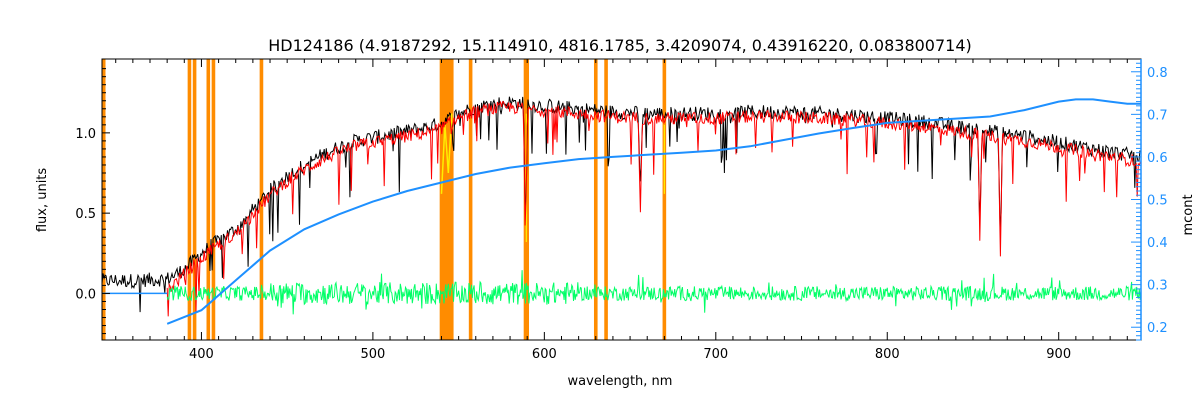  What do you see at coordinates (85, 294) in the screenshot?
I see `y-tick-label: 0.0` at bounding box center [85, 294].